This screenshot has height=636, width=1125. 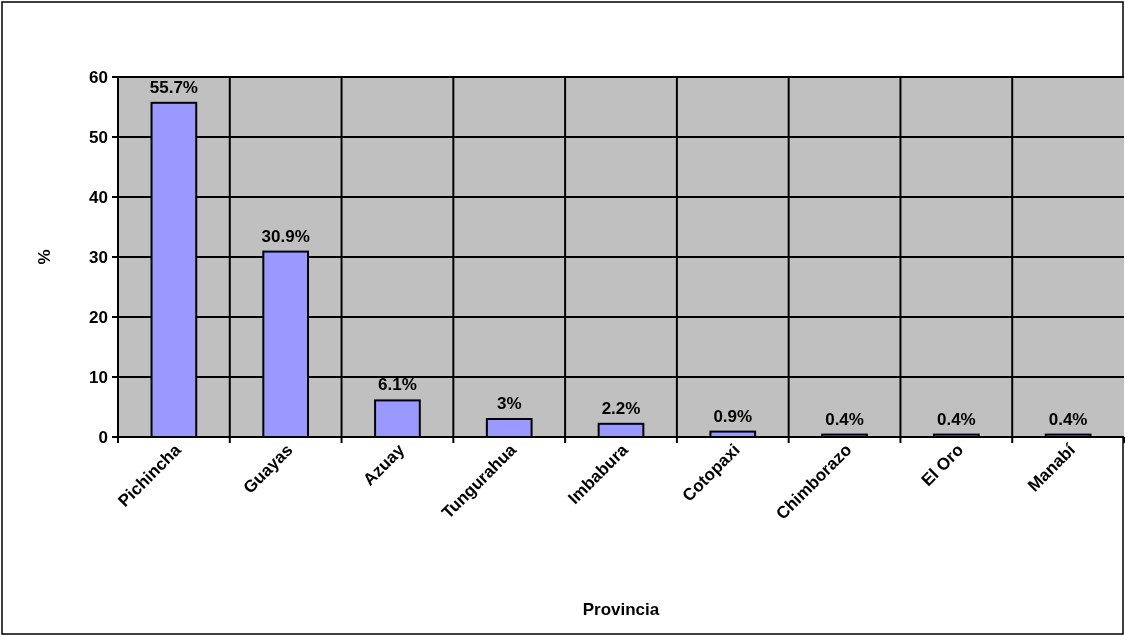 I want to click on y-tick-label: 60, so click(x=98, y=77).